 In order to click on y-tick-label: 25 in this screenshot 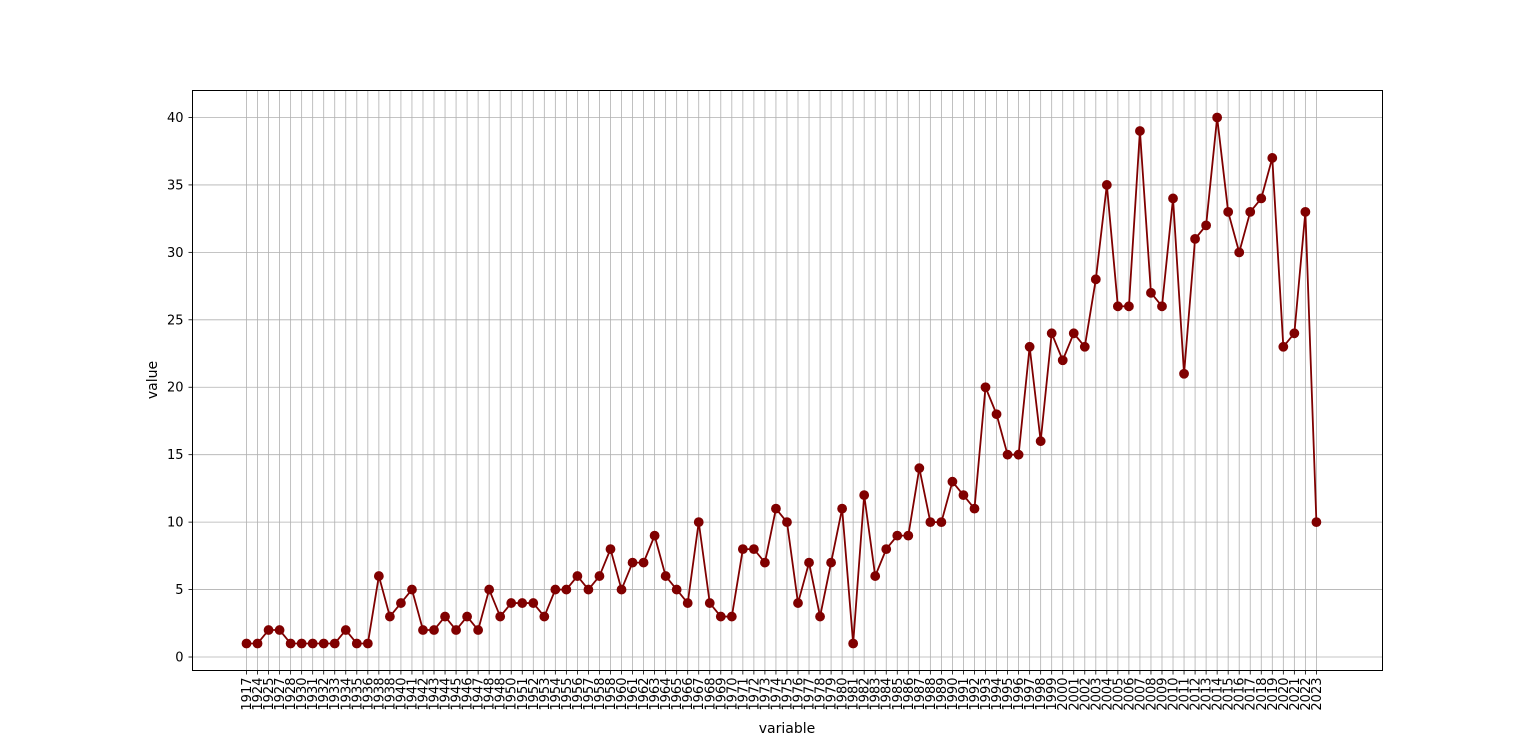, I will do `click(175, 320)`.